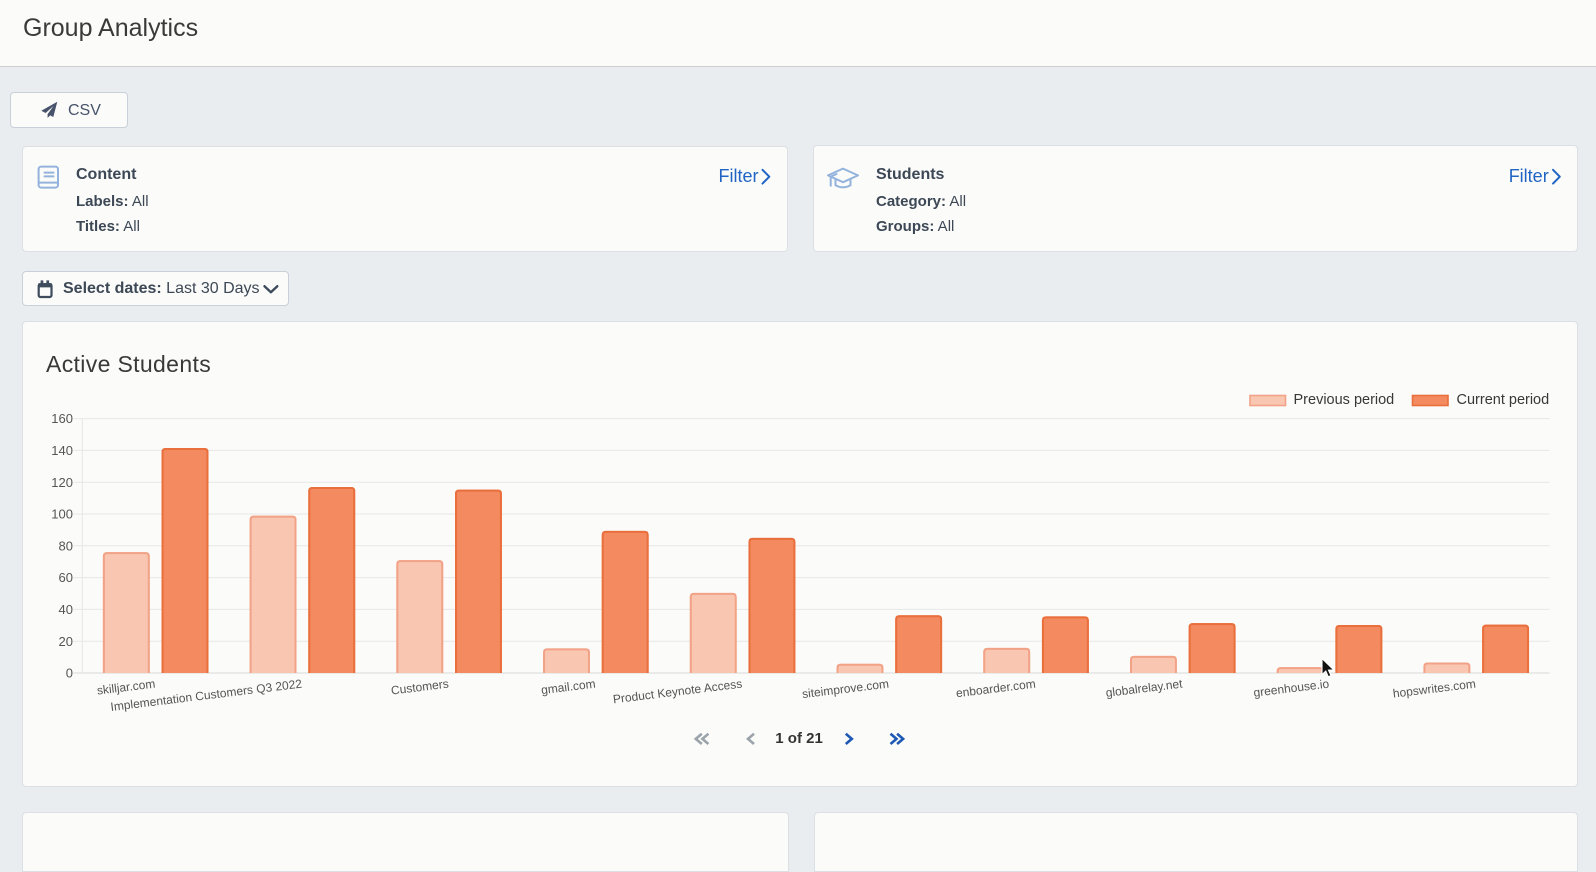  What do you see at coordinates (62, 418) in the screenshot?
I see `svg-text: 160` at bounding box center [62, 418].